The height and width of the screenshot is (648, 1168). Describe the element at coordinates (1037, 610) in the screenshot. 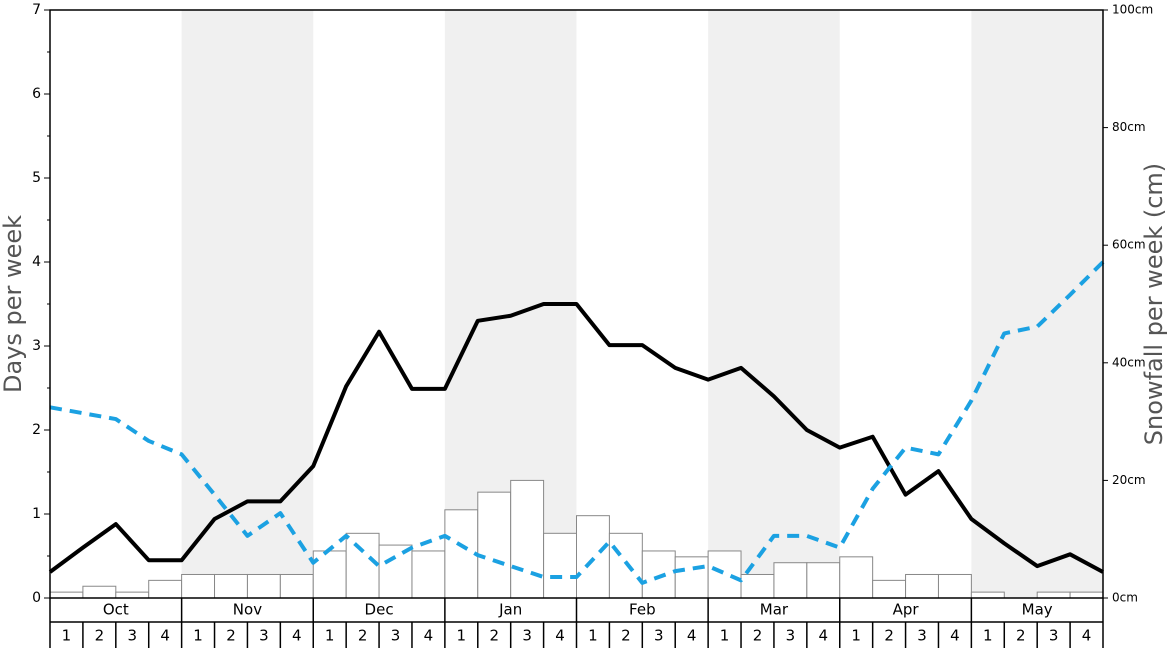

I see `month-label: May` at that location.